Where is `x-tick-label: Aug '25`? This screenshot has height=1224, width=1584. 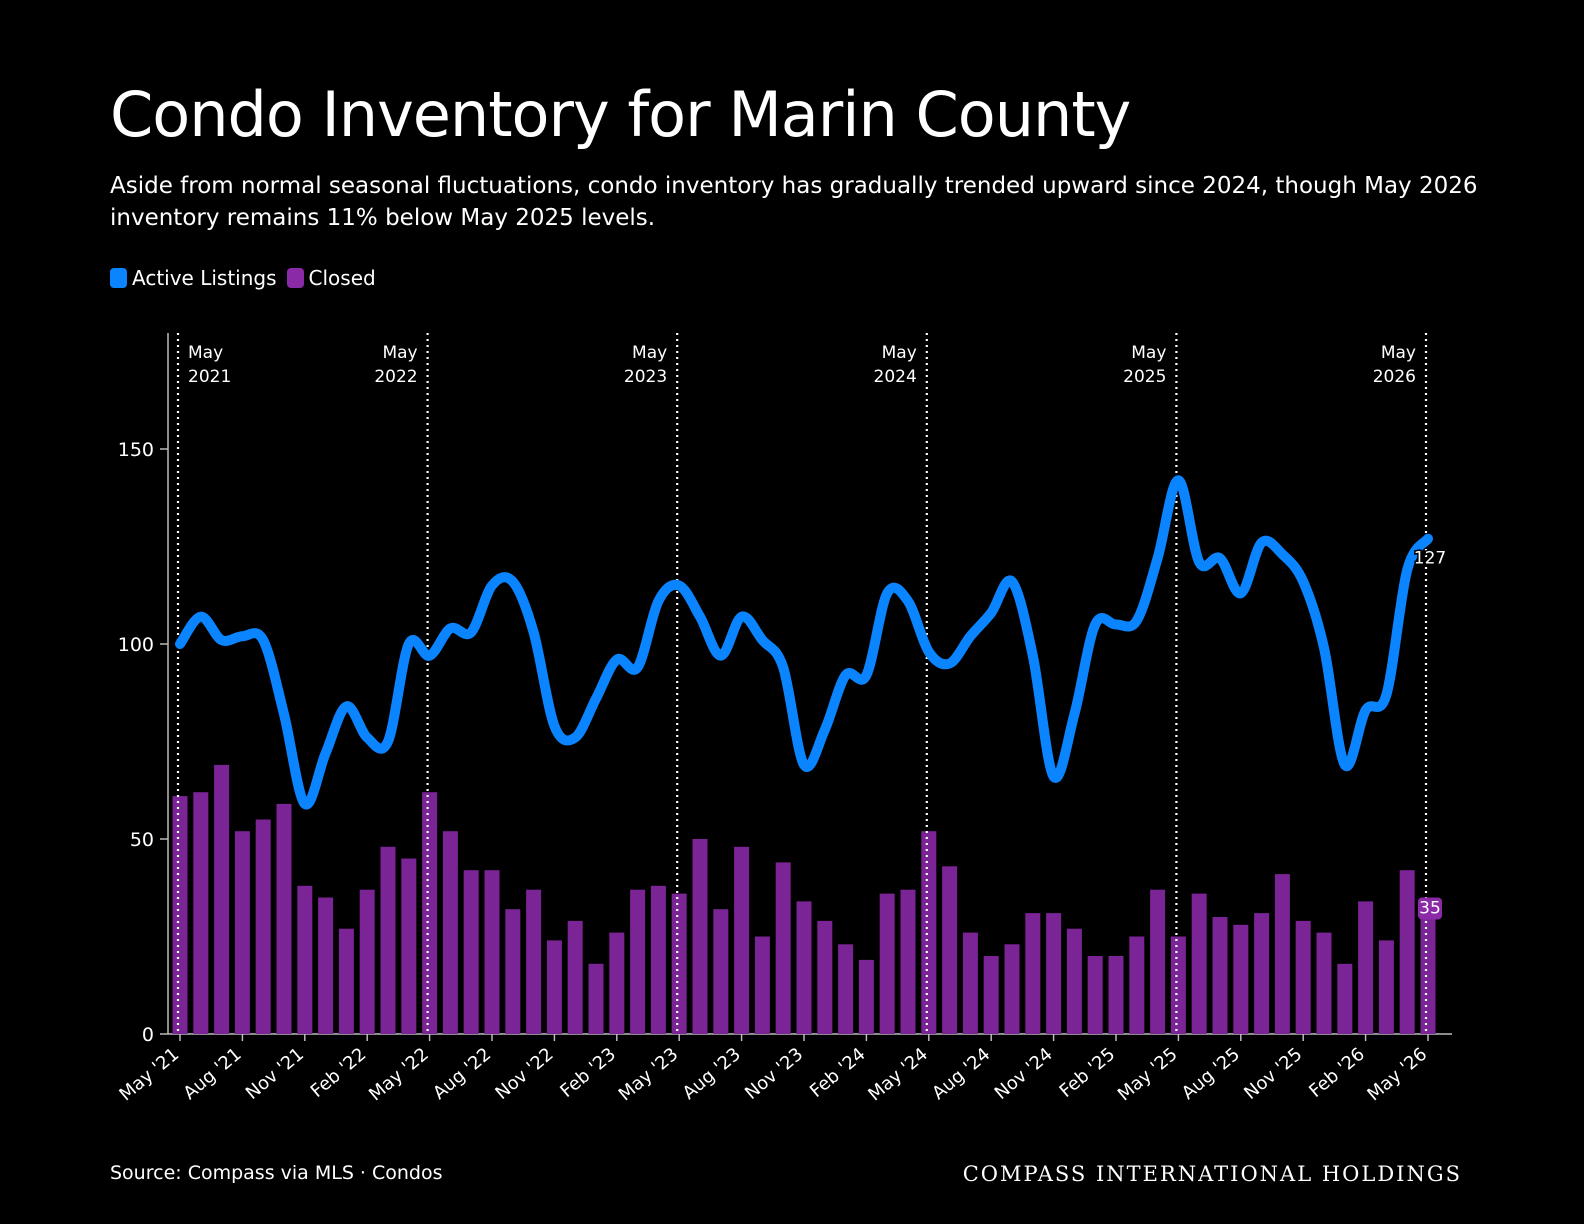
x-tick-label: Aug '25 is located at coordinates (1211, 1074).